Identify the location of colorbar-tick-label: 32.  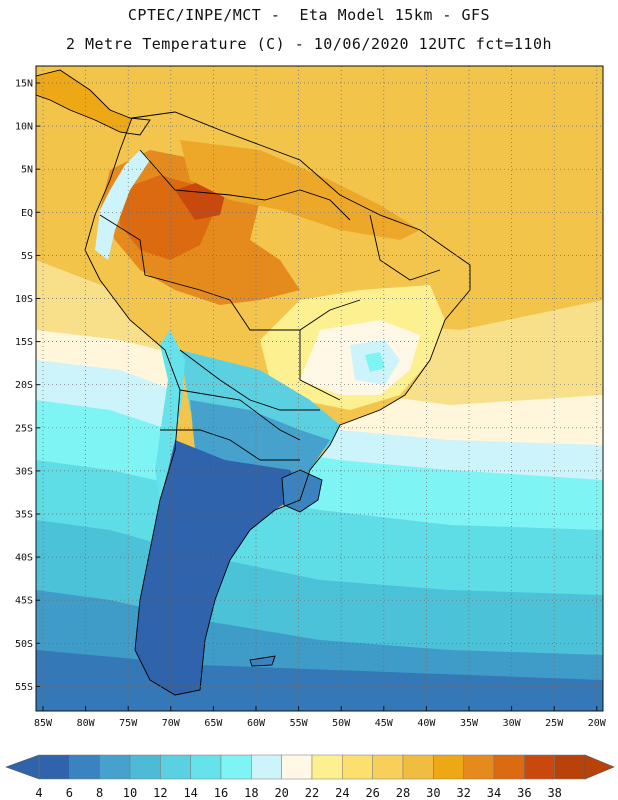
(463, 793).